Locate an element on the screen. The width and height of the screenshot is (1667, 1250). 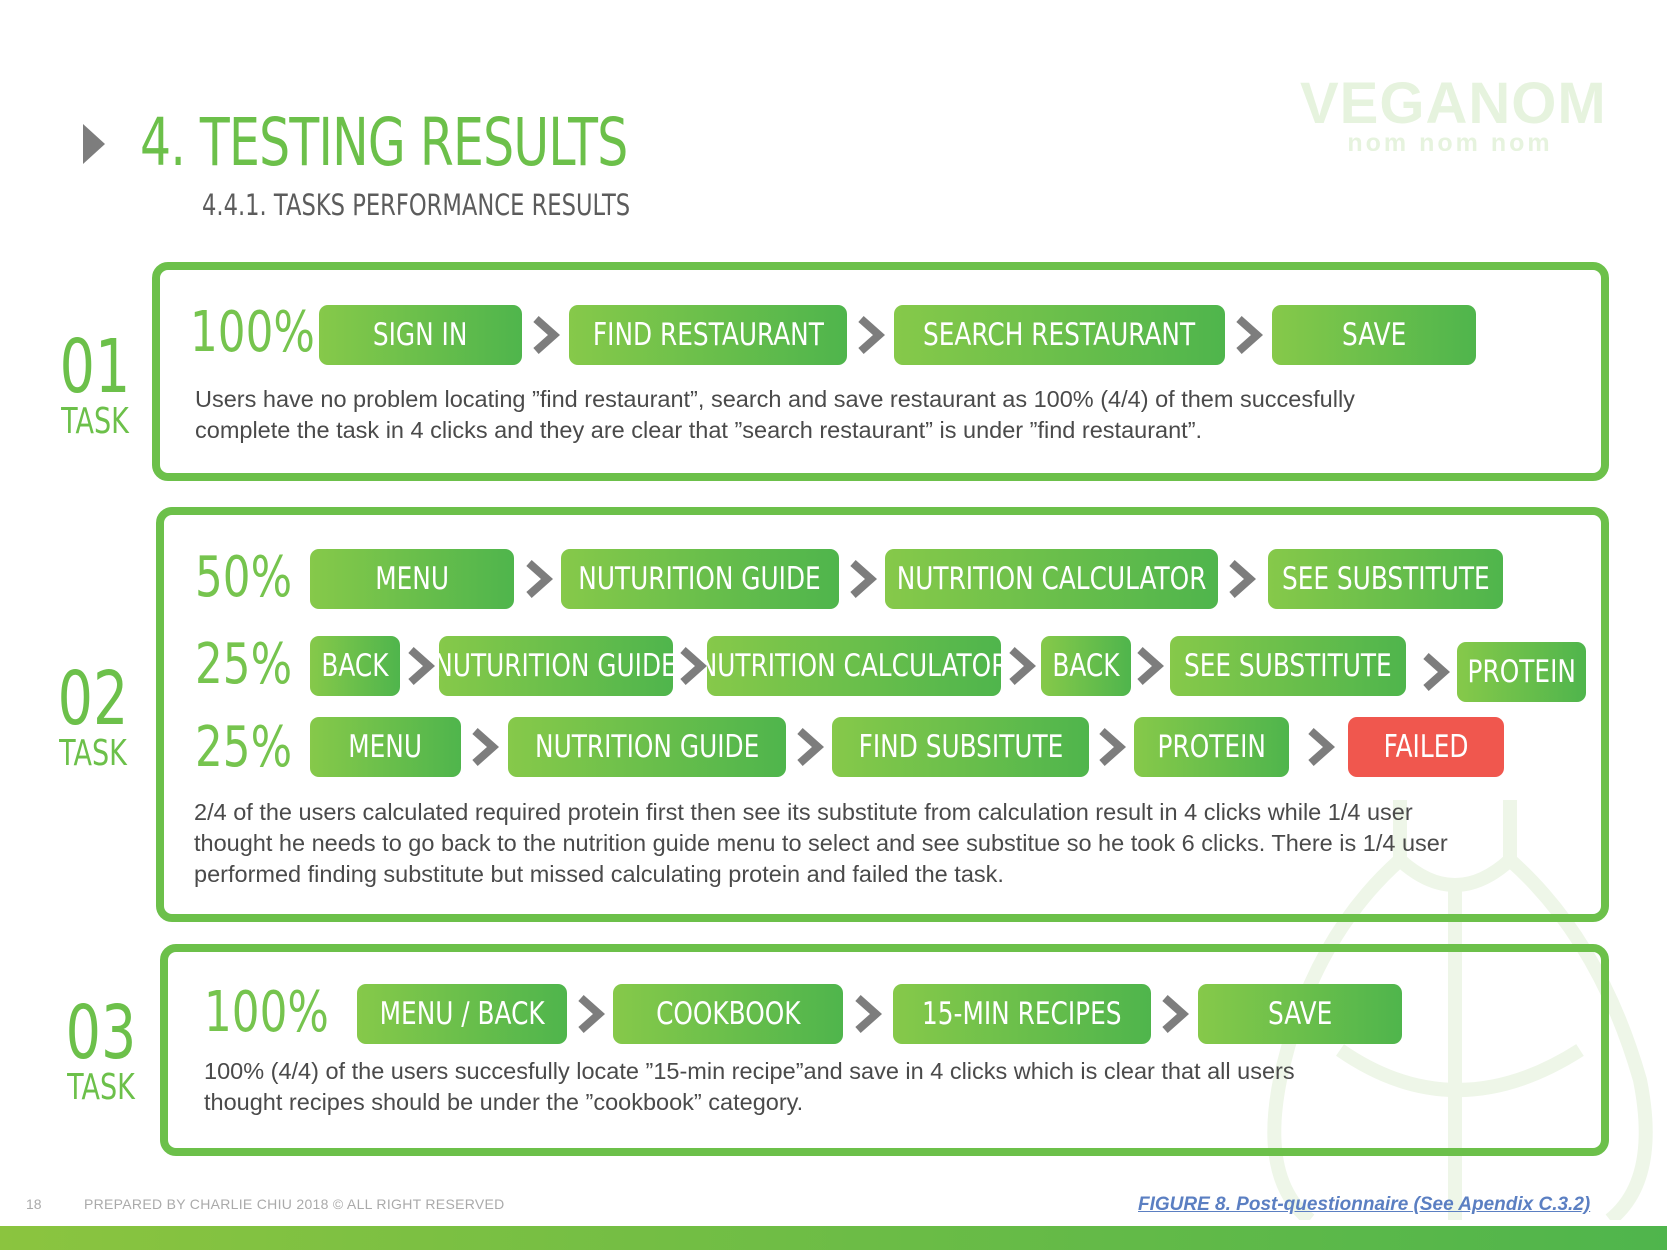
title-arrow-icon is located at coordinates (94, 144).